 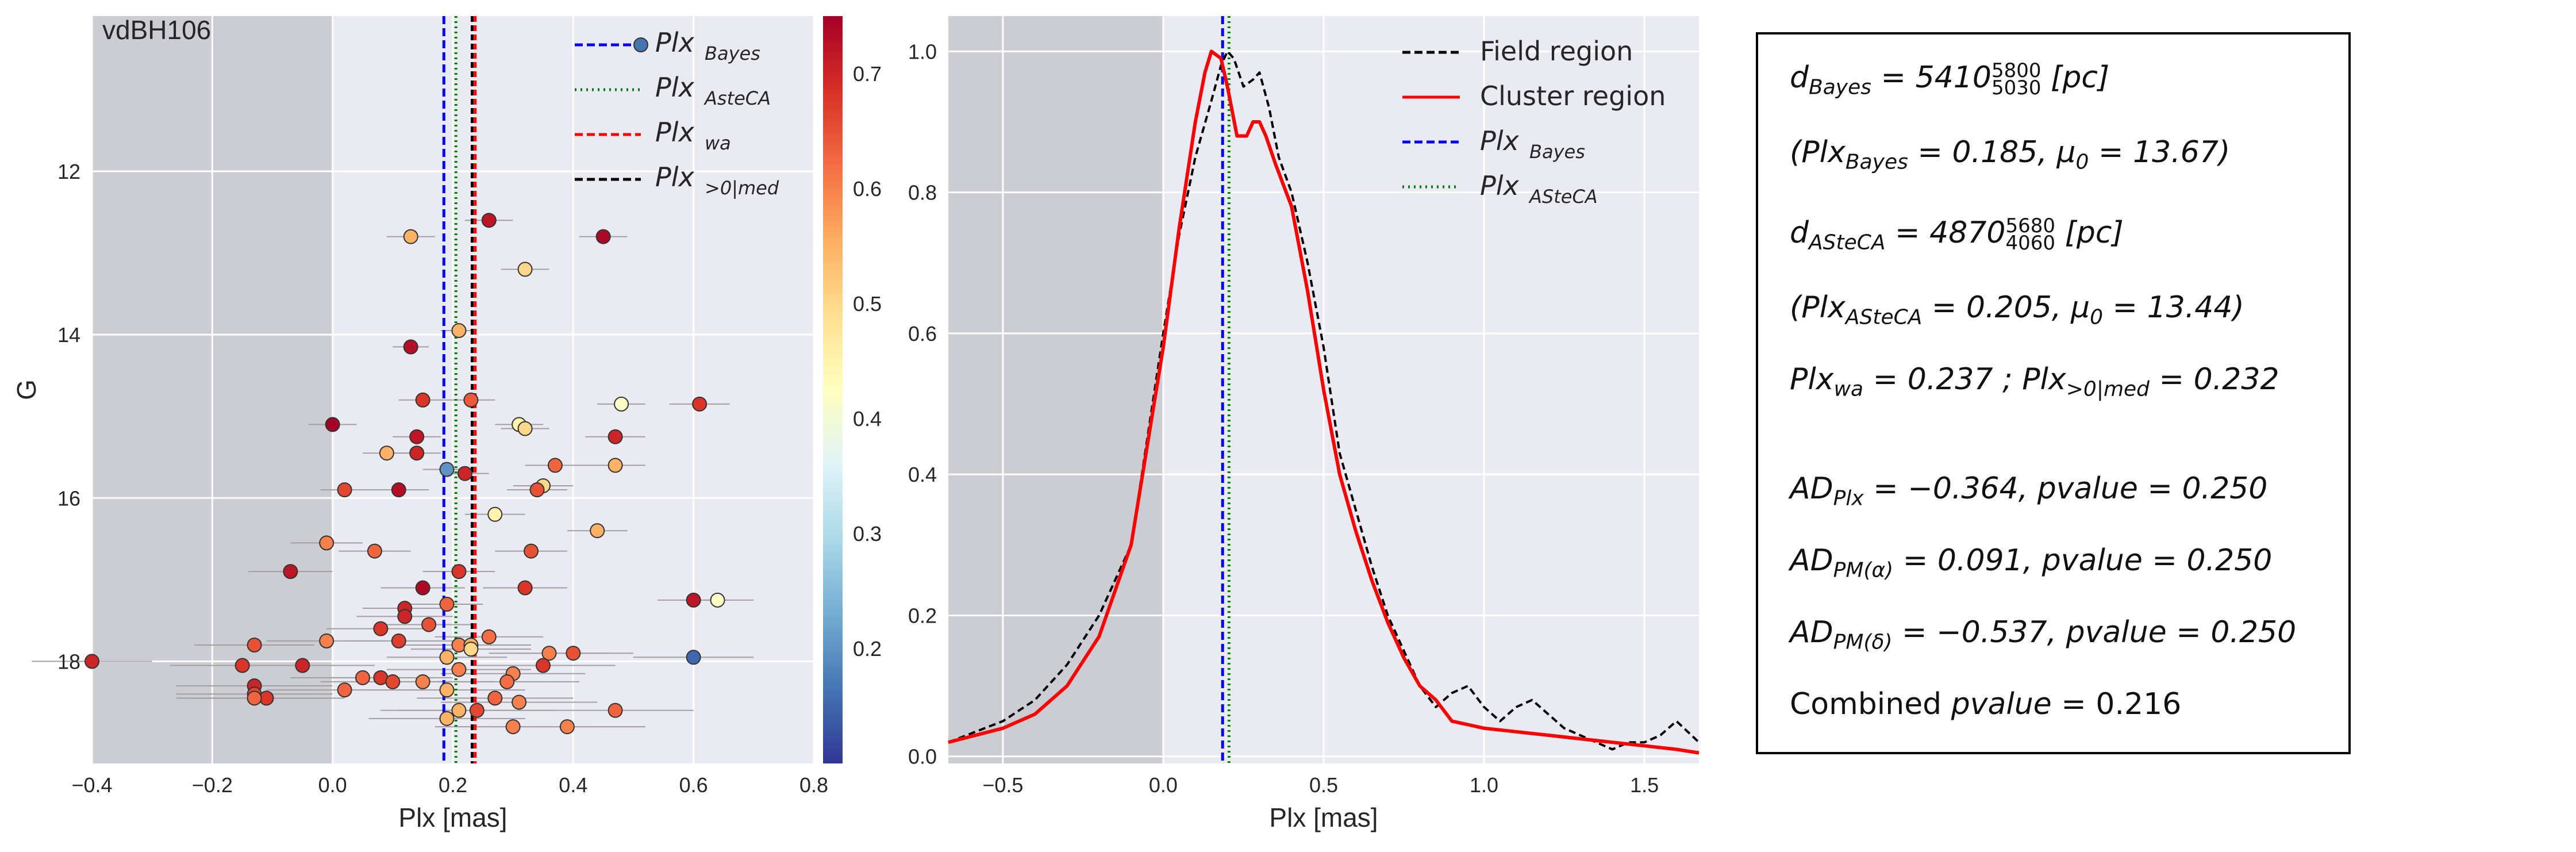 I want to click on left-x-tick-label: −0.4, so click(x=91, y=785).